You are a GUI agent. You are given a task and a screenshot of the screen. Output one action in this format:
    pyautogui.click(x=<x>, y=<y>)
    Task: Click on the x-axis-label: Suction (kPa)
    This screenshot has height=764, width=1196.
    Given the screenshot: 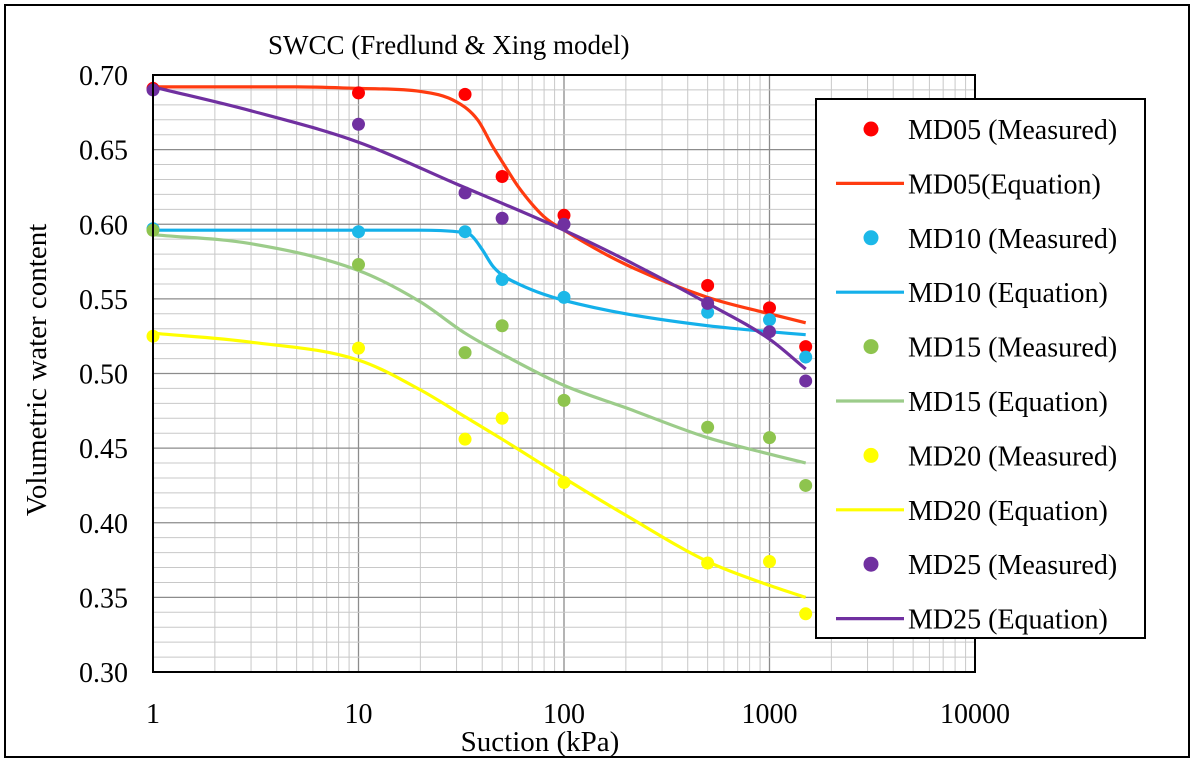 What is the action you would take?
    pyautogui.click(x=540, y=742)
    